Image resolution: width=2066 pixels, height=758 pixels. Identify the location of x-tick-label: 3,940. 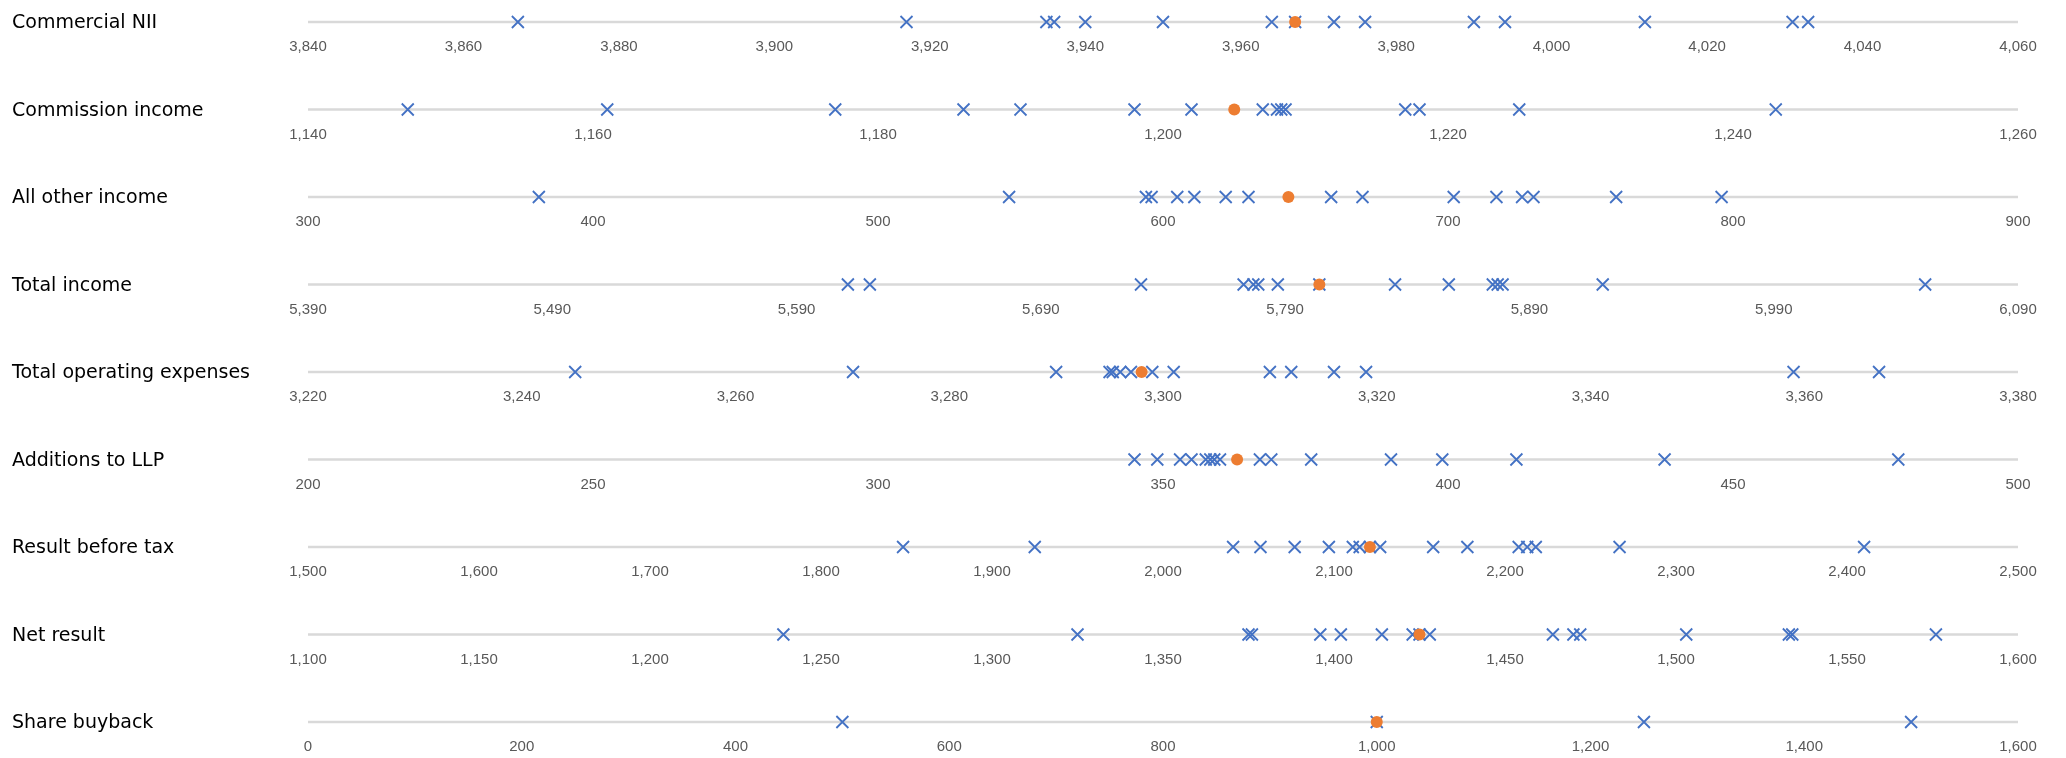
(1085, 45).